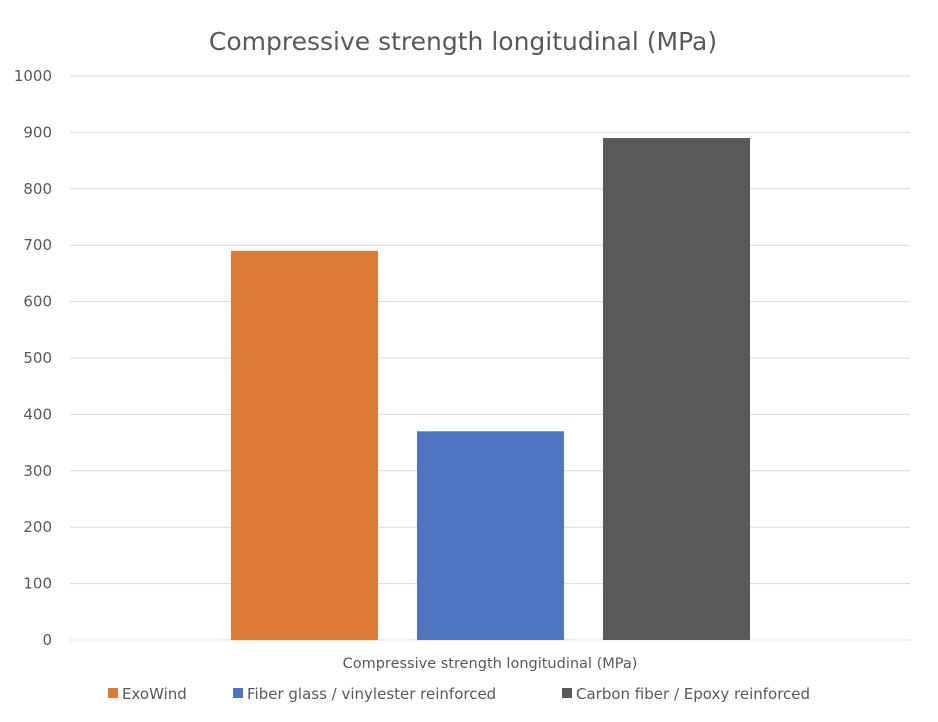 This screenshot has height=722, width=938. Describe the element at coordinates (490, 664) in the screenshot. I see `x-axis-category-label: Compressive strength longitudinal (MPa)` at that location.